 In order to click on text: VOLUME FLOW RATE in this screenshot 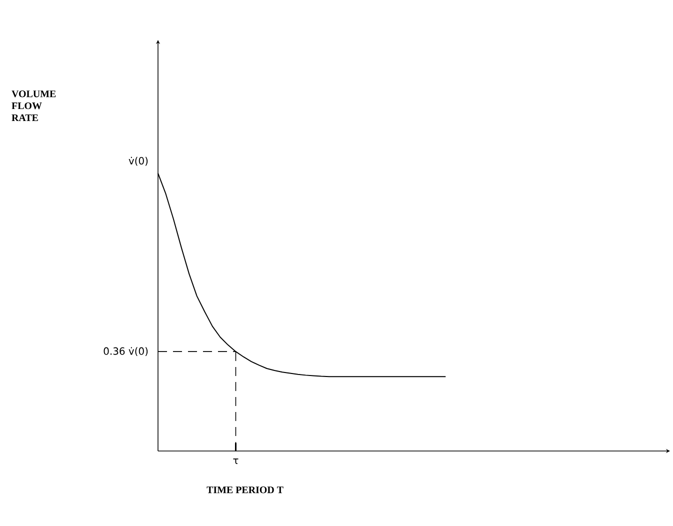, I will do `click(34, 106)`.